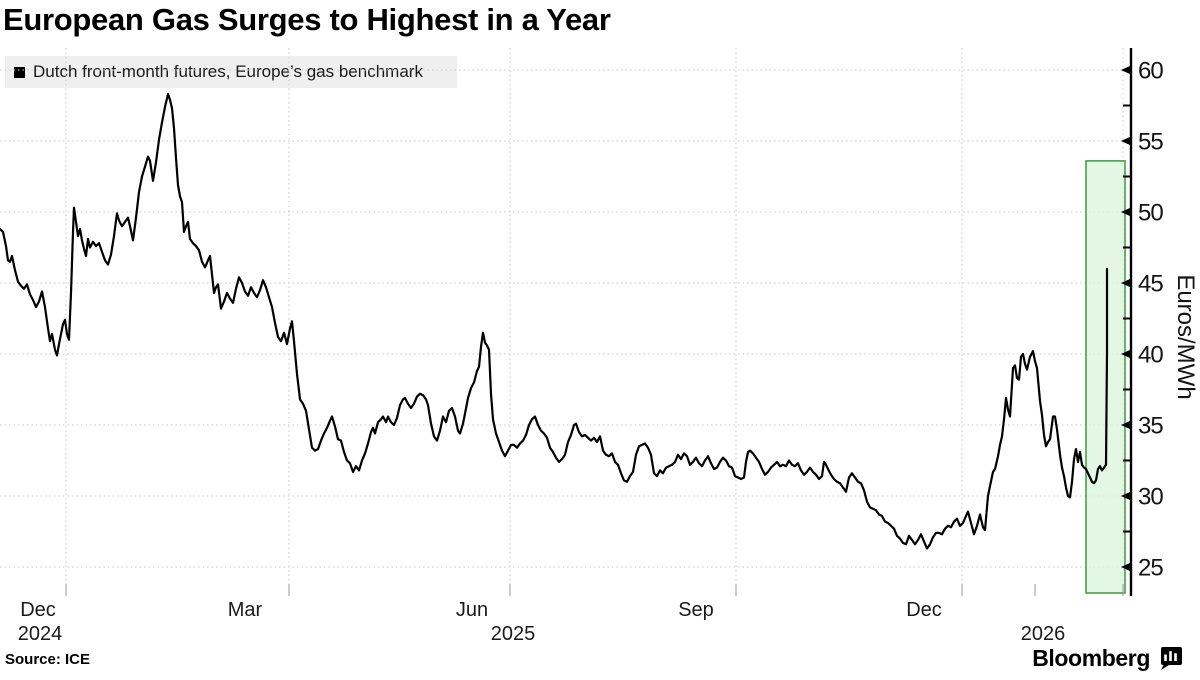 Image resolution: width=1200 pixels, height=680 pixels. Describe the element at coordinates (1150, 497) in the screenshot. I see `svg-text: 30` at that location.